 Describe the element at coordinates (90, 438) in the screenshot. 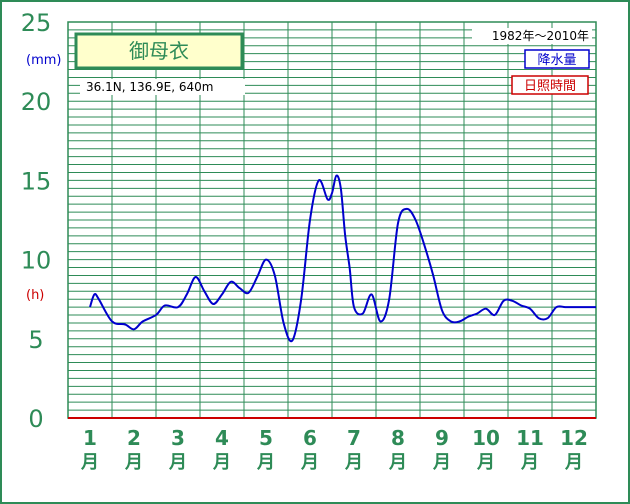

I see `x-tick-label: 1` at that location.